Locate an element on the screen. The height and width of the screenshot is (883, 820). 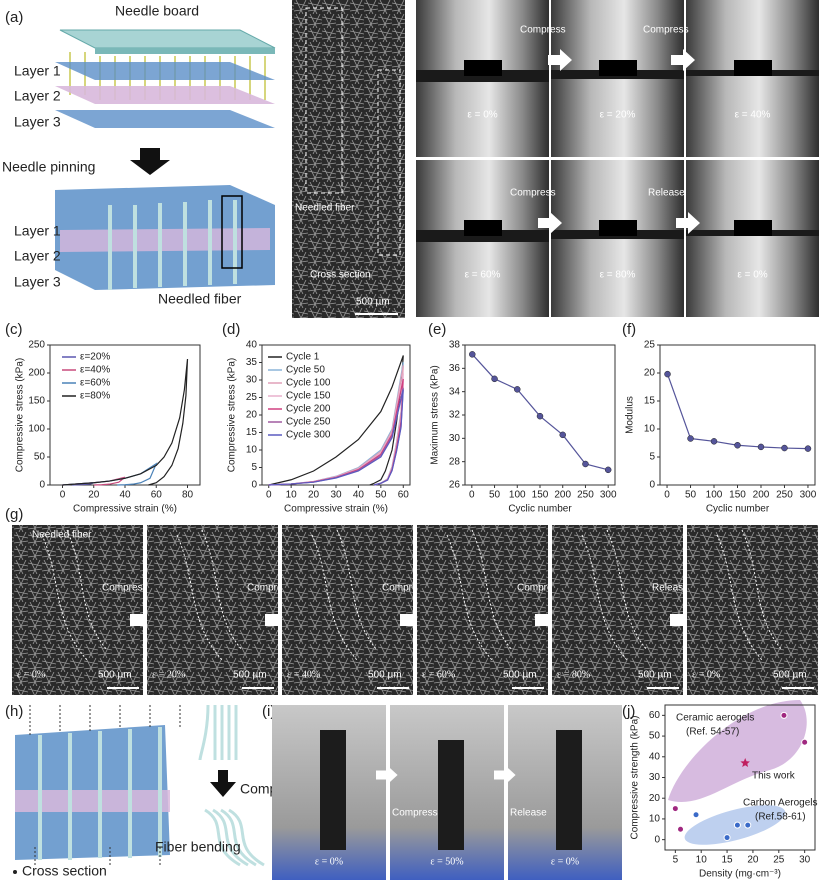
bullet is located at coordinates (15, 872).